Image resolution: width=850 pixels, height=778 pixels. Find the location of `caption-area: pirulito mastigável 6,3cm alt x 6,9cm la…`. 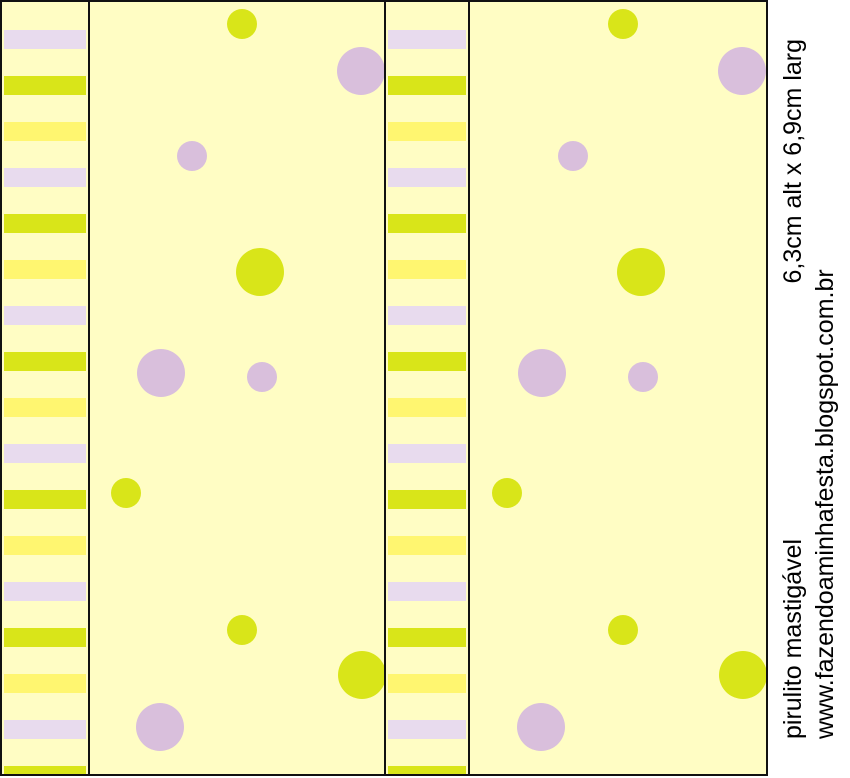

caption-area: pirulito mastigável 6,3cm alt x 6,9cm la… is located at coordinates (809, 389).